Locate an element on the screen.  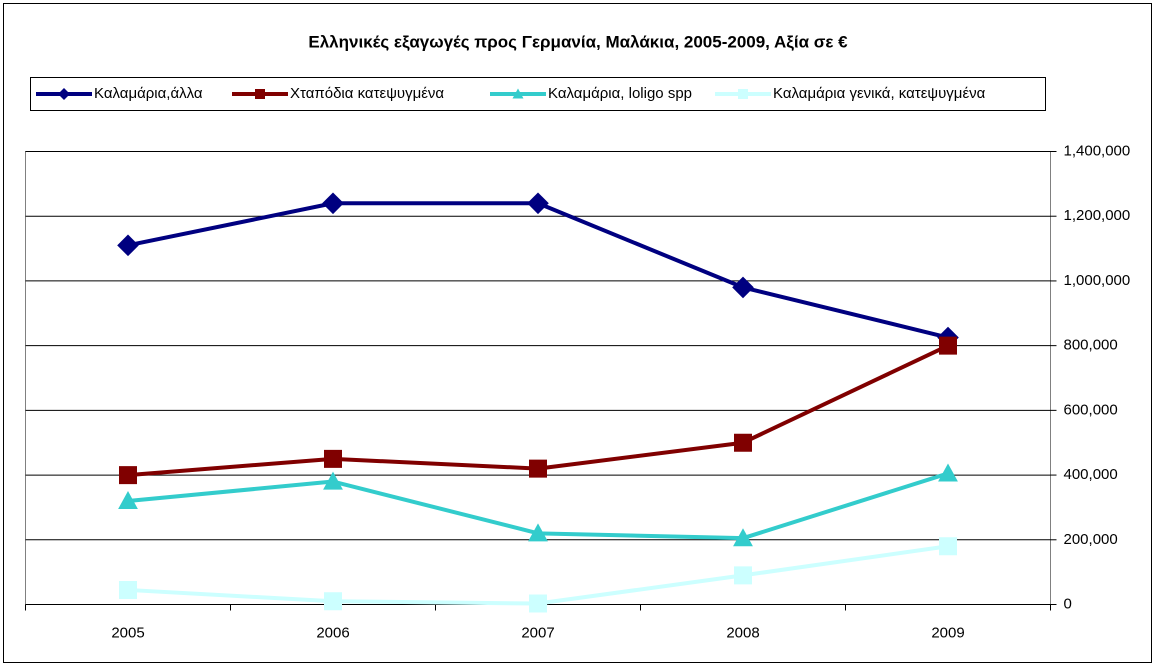
x-tick-label: 2006 is located at coordinates (332, 632).